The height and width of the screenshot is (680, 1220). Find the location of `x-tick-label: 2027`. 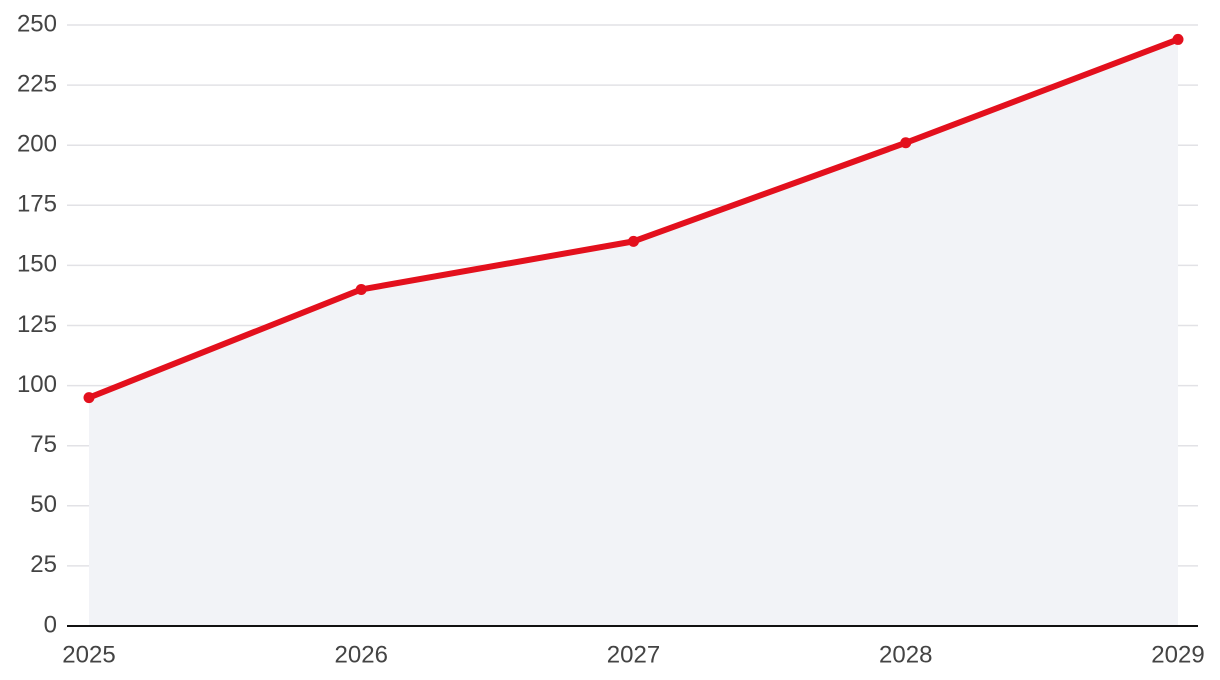

x-tick-label: 2027 is located at coordinates (633, 654).